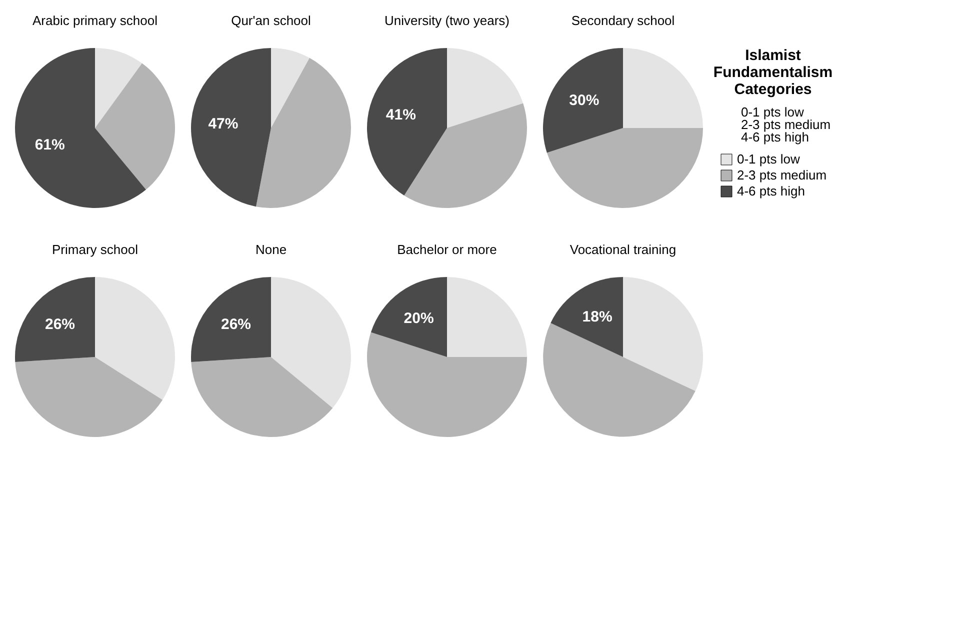  Describe the element at coordinates (597, 317) in the screenshot. I see `data-label: 18%` at that location.